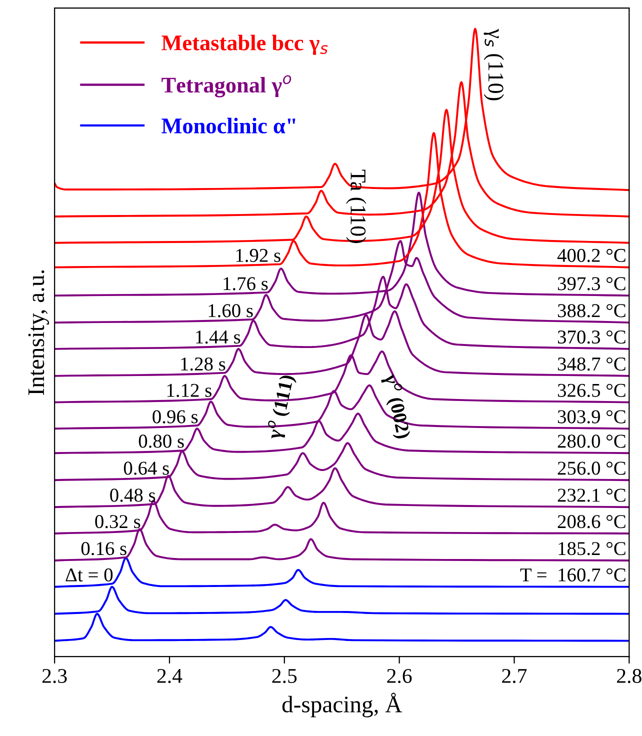 The width and height of the screenshot is (642, 736). I want to click on annotation: 280.0 °C, so click(592, 441).